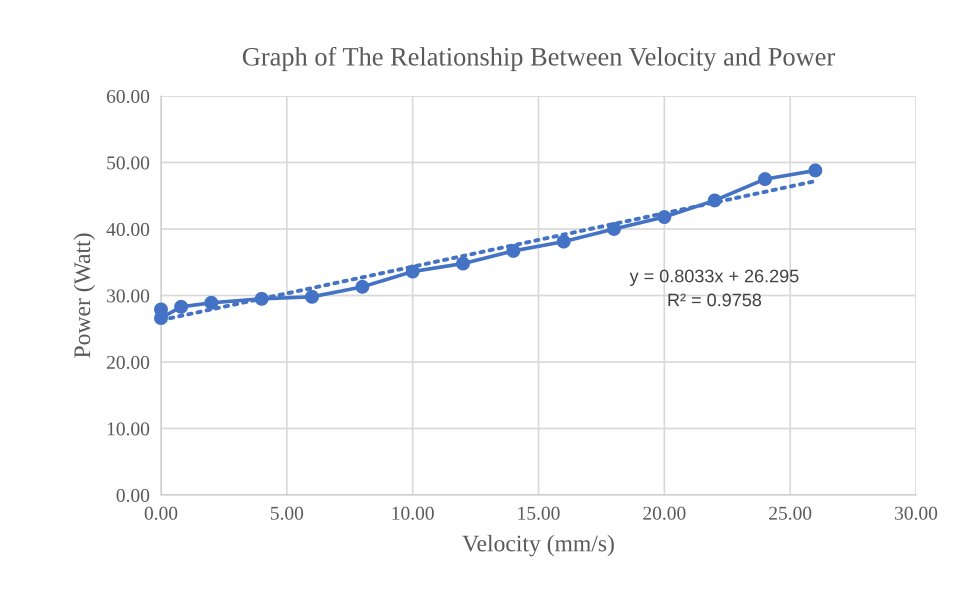 The height and width of the screenshot is (613, 963). What do you see at coordinates (539, 513) in the screenshot?
I see `x-tick-label: 15.00` at bounding box center [539, 513].